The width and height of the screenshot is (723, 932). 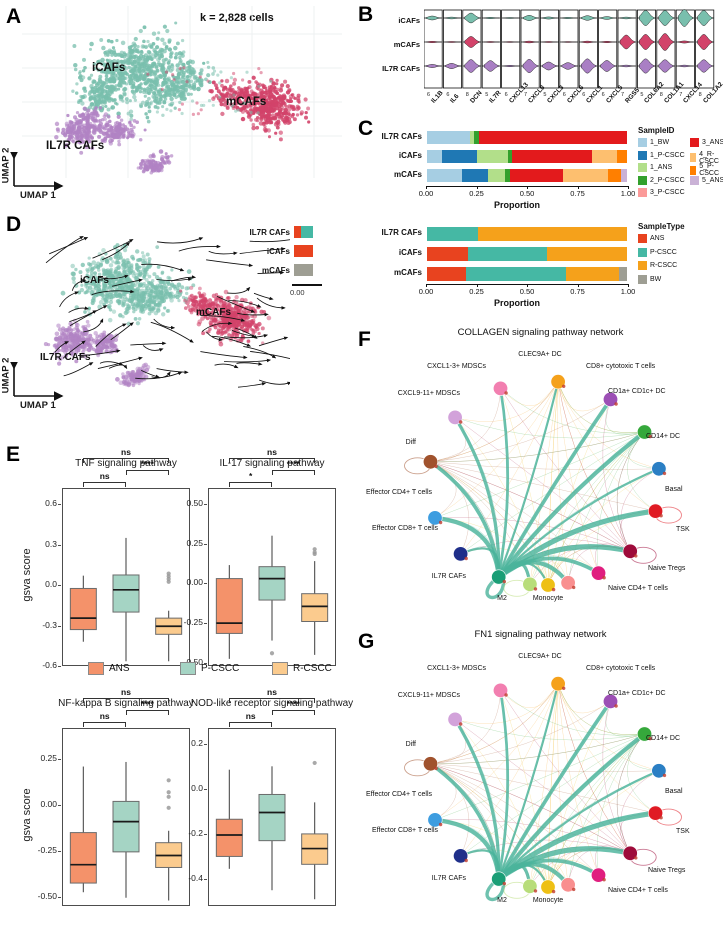 What do you see at coordinates (410, 252) in the screenshot?
I see `sampletype-row-label-icafs: iCAFs` at bounding box center [410, 252].